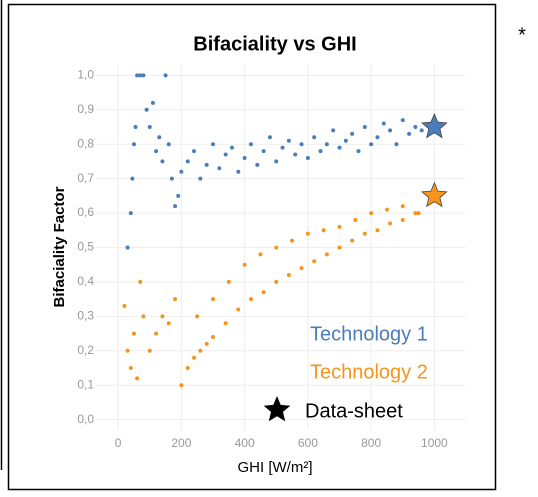 The width and height of the screenshot is (538, 497). I want to click on legend-label: Data-sheet, so click(354, 411).